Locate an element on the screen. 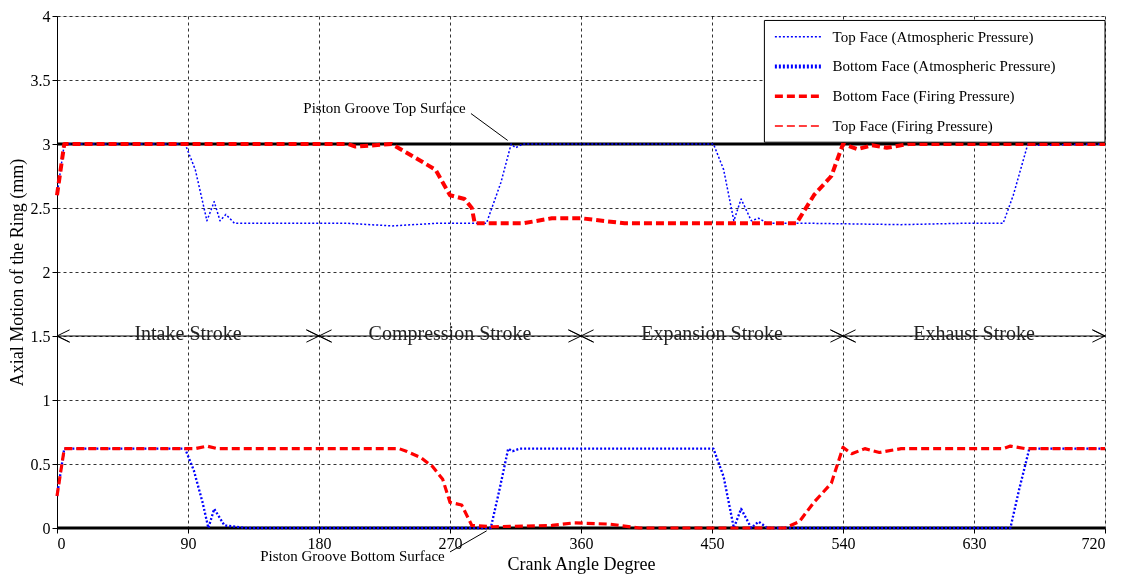 The height and width of the screenshot is (579, 1136). legend-label: Bottom Face (Firing Pressure) is located at coordinates (923, 97).